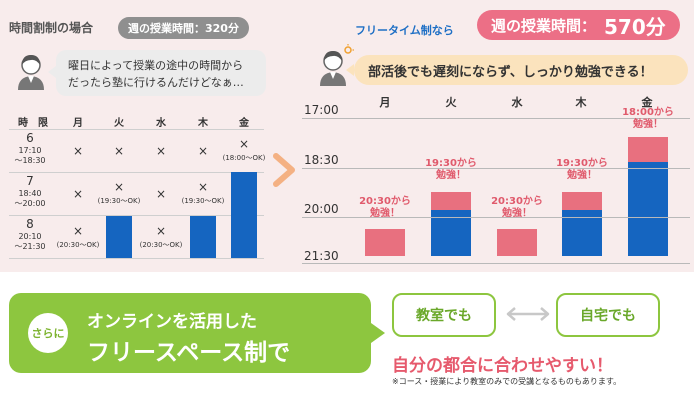 This screenshot has width=694, height=400. Describe the element at coordinates (321, 209) in the screenshot. I see `time-label: 20:00` at that location.